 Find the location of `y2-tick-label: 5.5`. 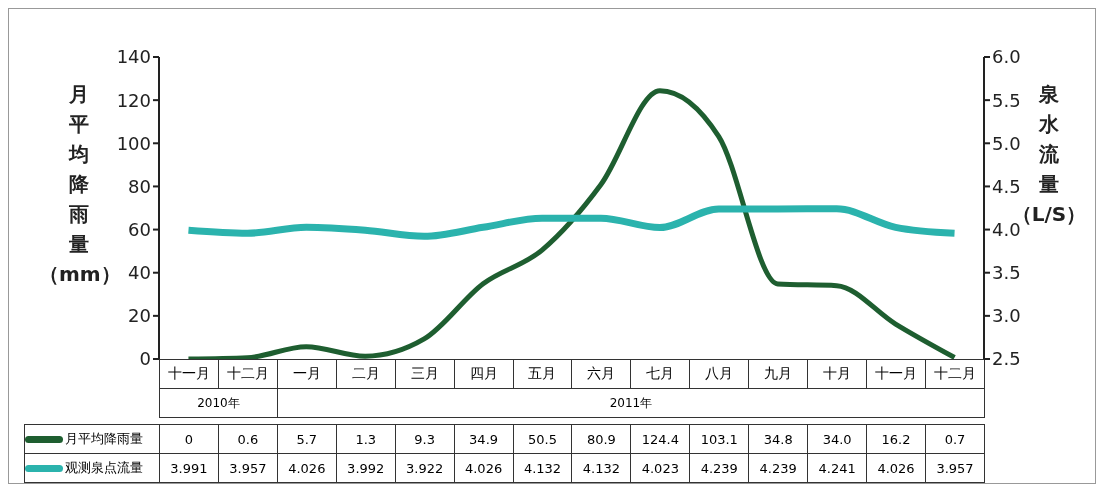

y2-tick-label: 5.5 is located at coordinates (1006, 100).